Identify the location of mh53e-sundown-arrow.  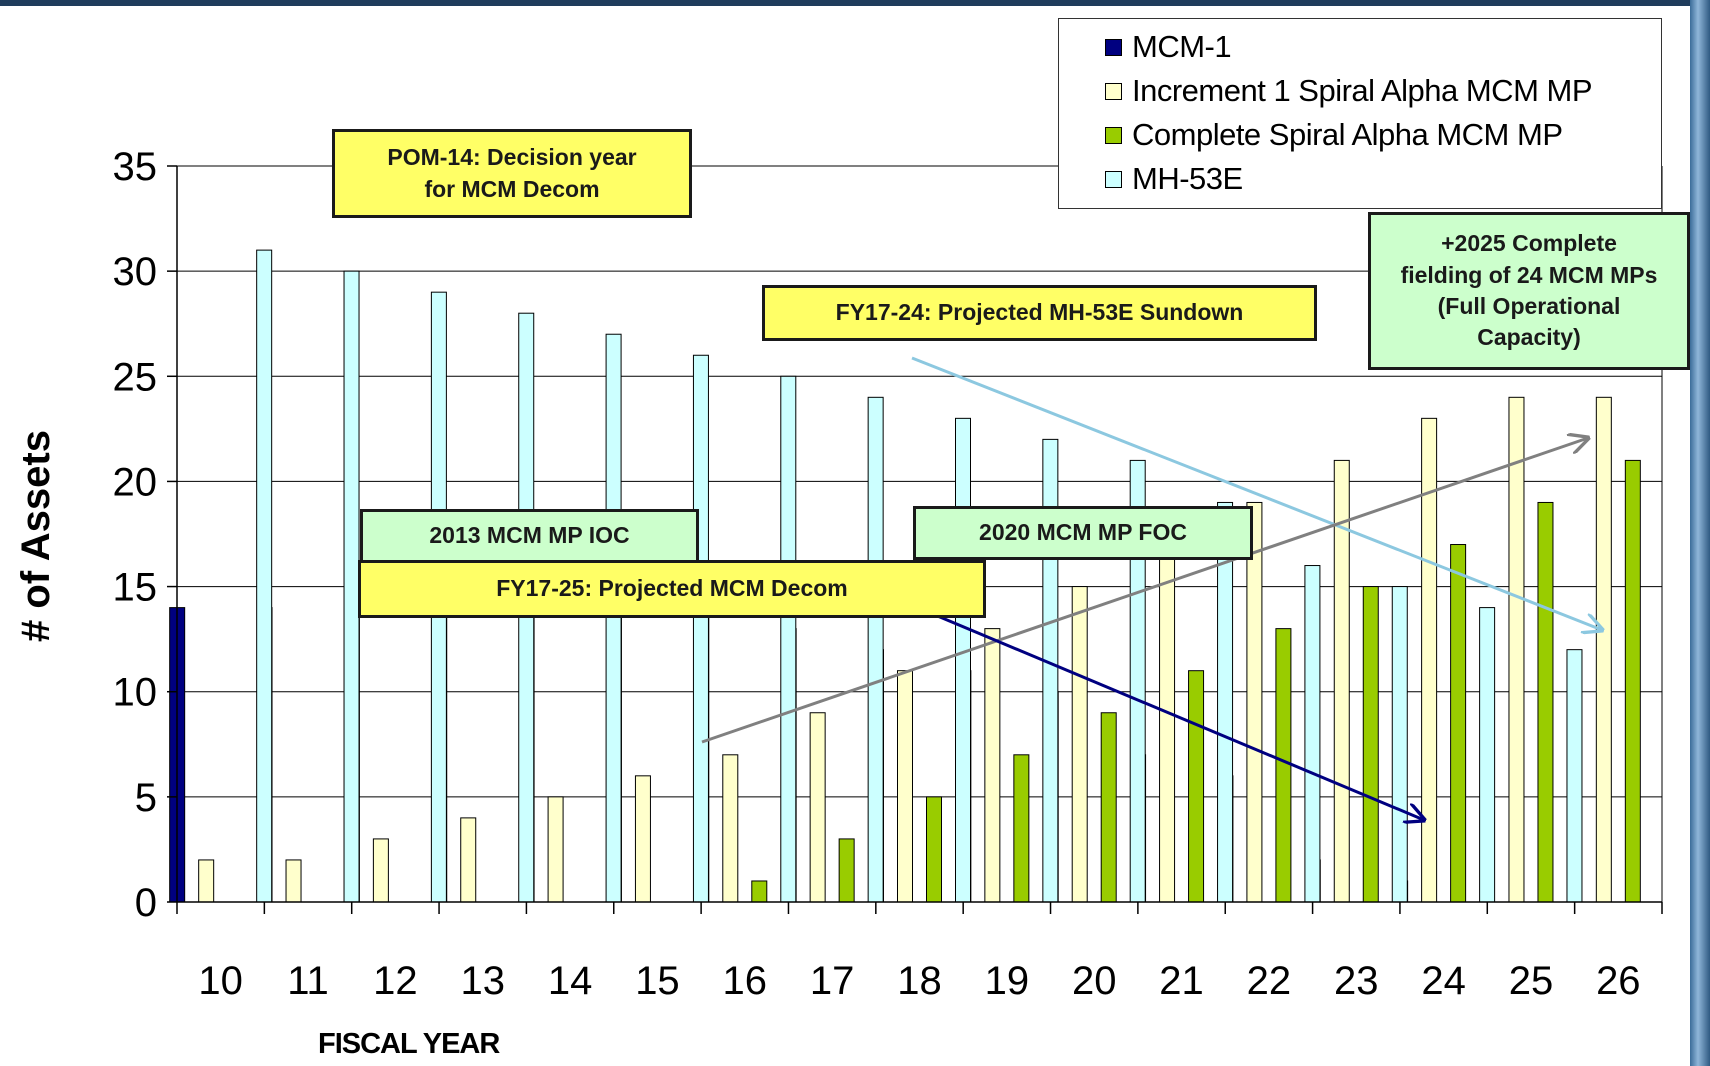
(1256, 493).